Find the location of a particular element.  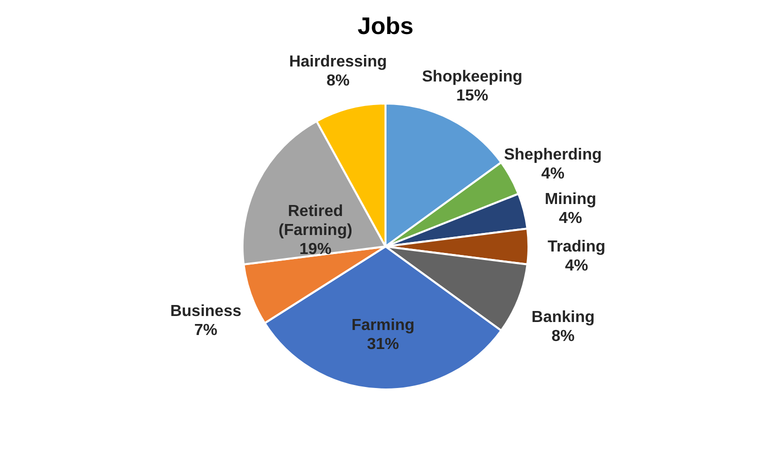

slice-label: Mining is located at coordinates (570, 199).